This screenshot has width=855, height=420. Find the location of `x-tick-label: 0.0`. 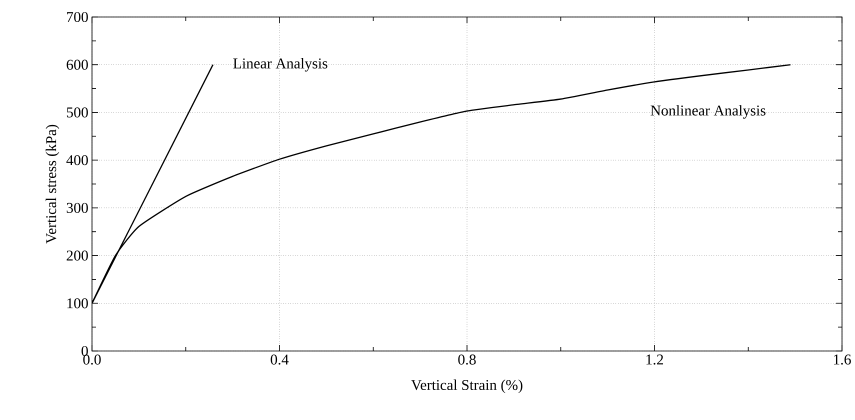

x-tick-label: 0.0 is located at coordinates (92, 359).